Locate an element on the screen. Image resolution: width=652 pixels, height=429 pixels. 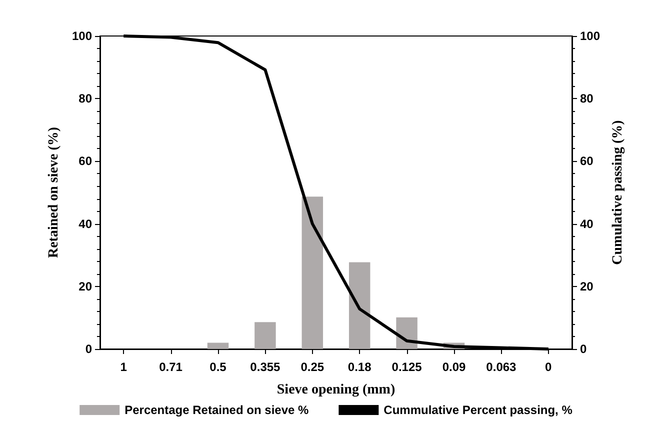
y2-tick-label: 100 is located at coordinates (590, 36).